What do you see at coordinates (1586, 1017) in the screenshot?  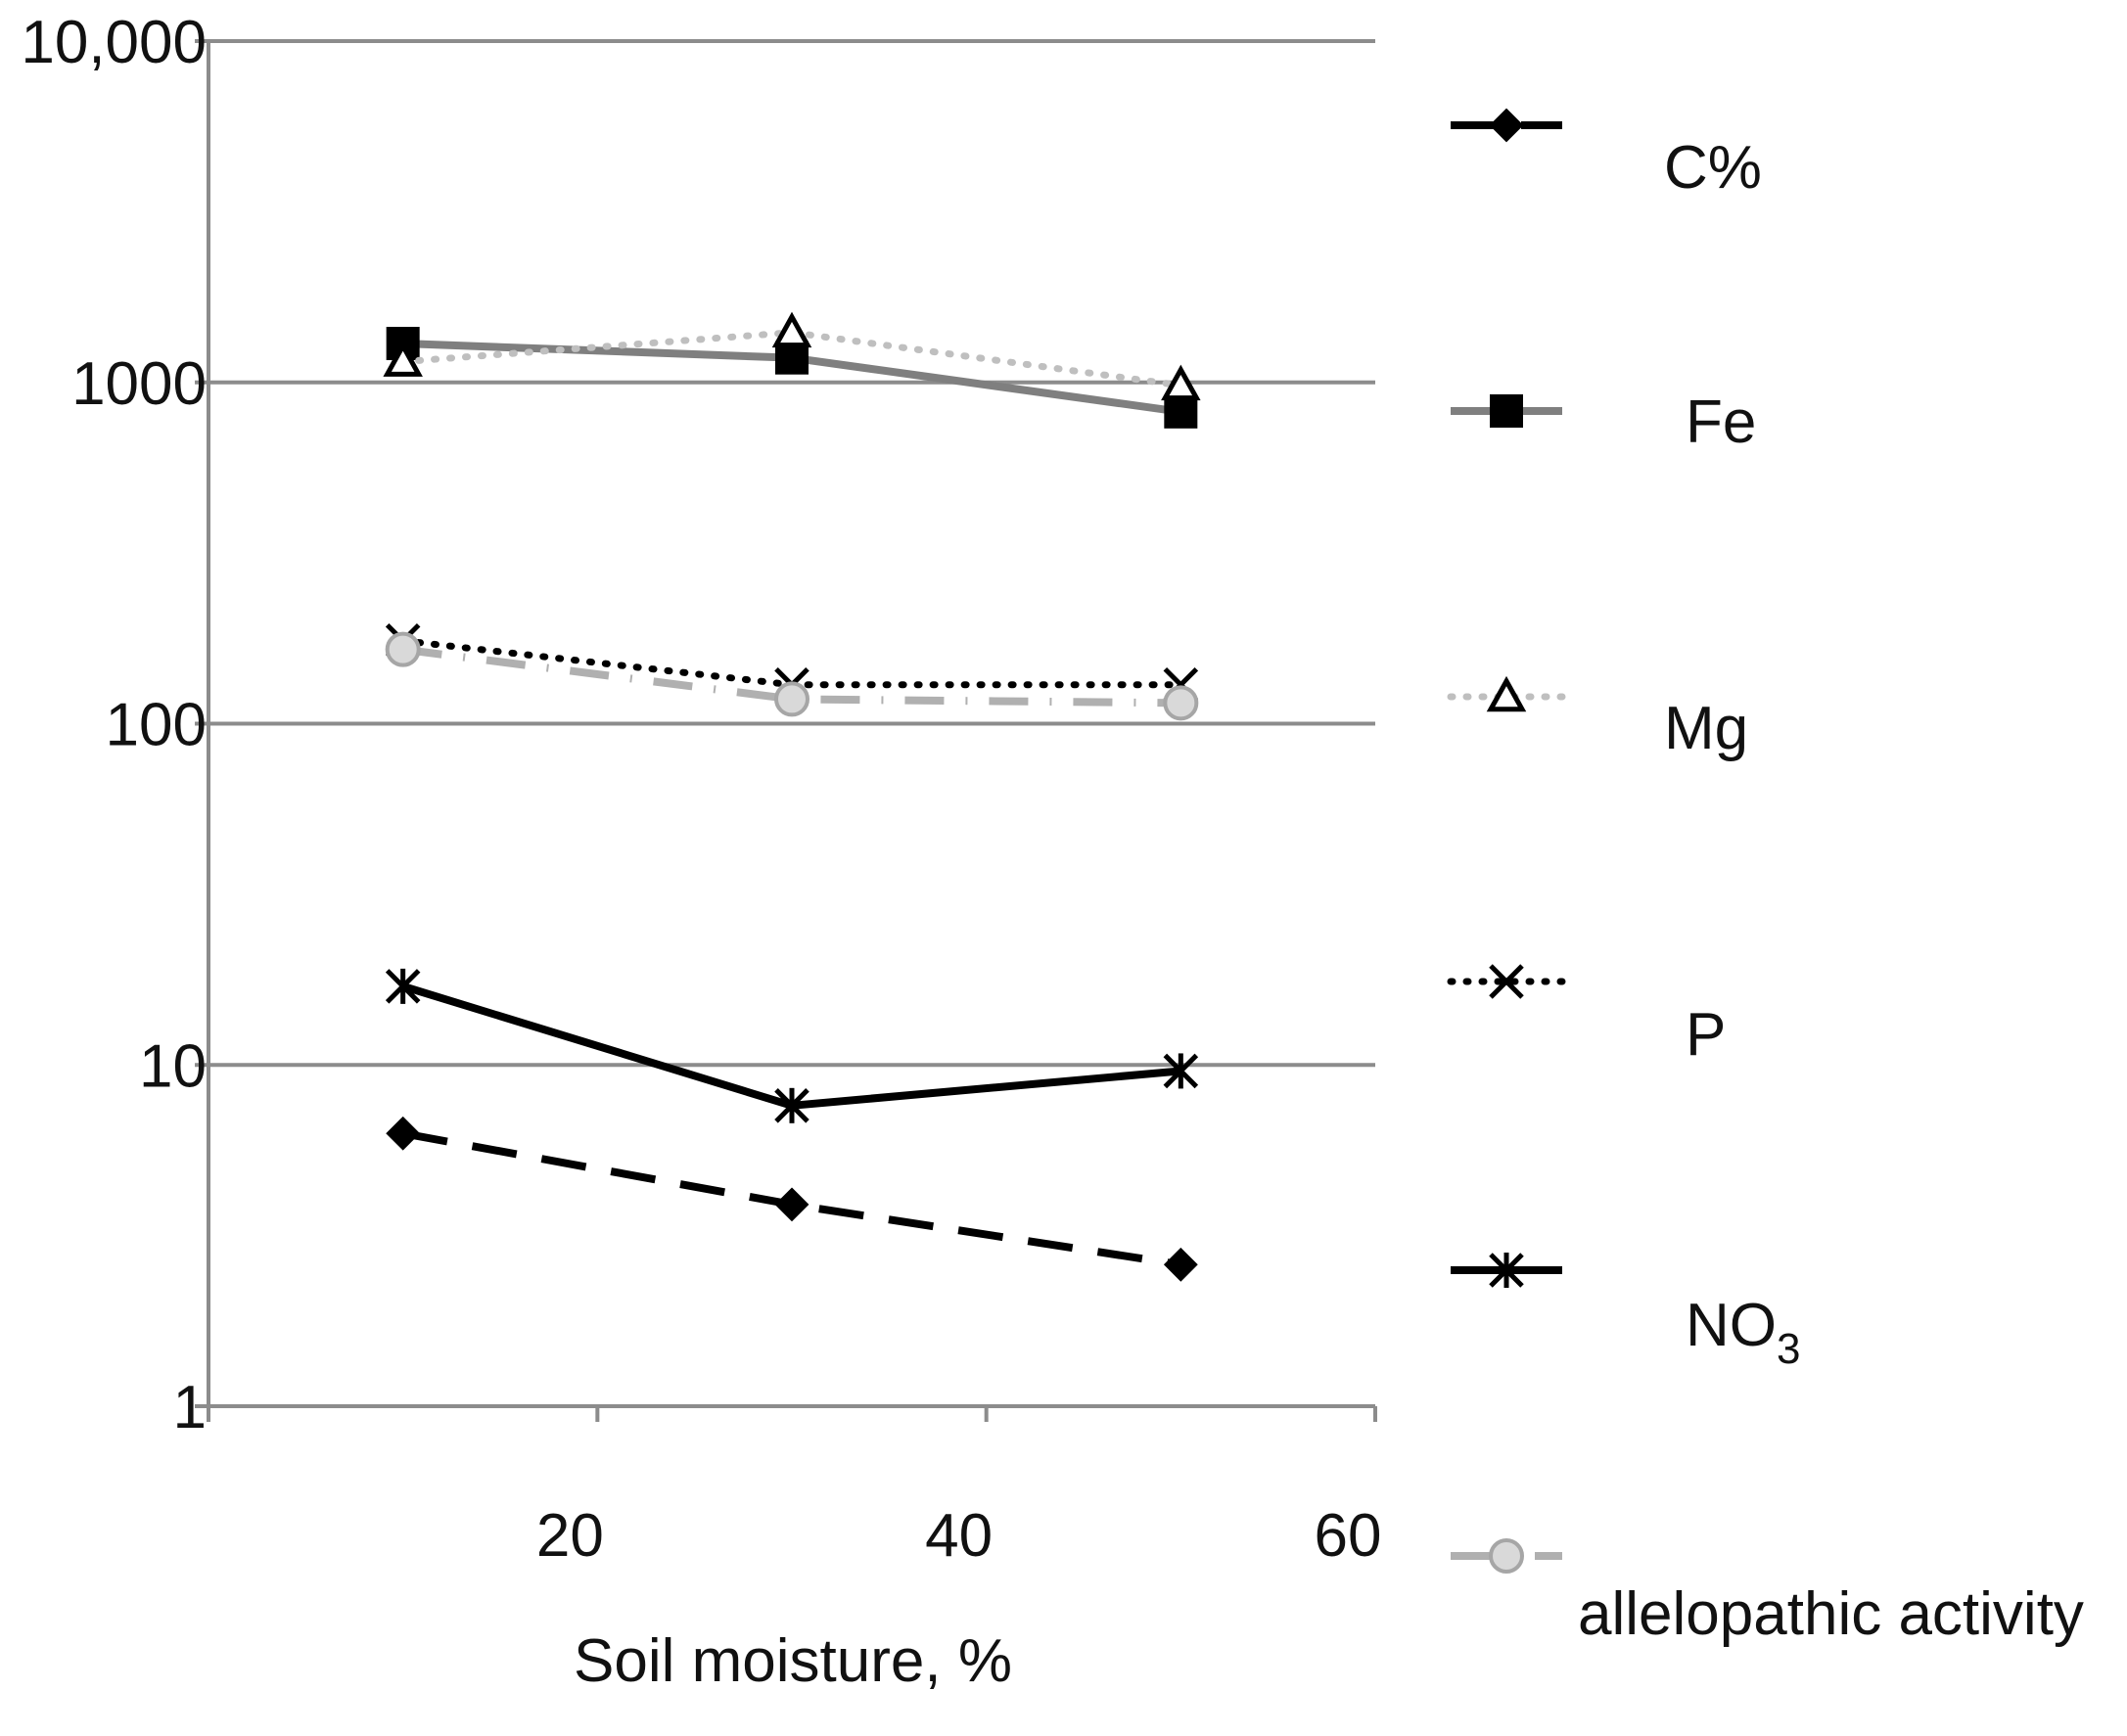 I see `legend-item-p: P` at bounding box center [1586, 1017].